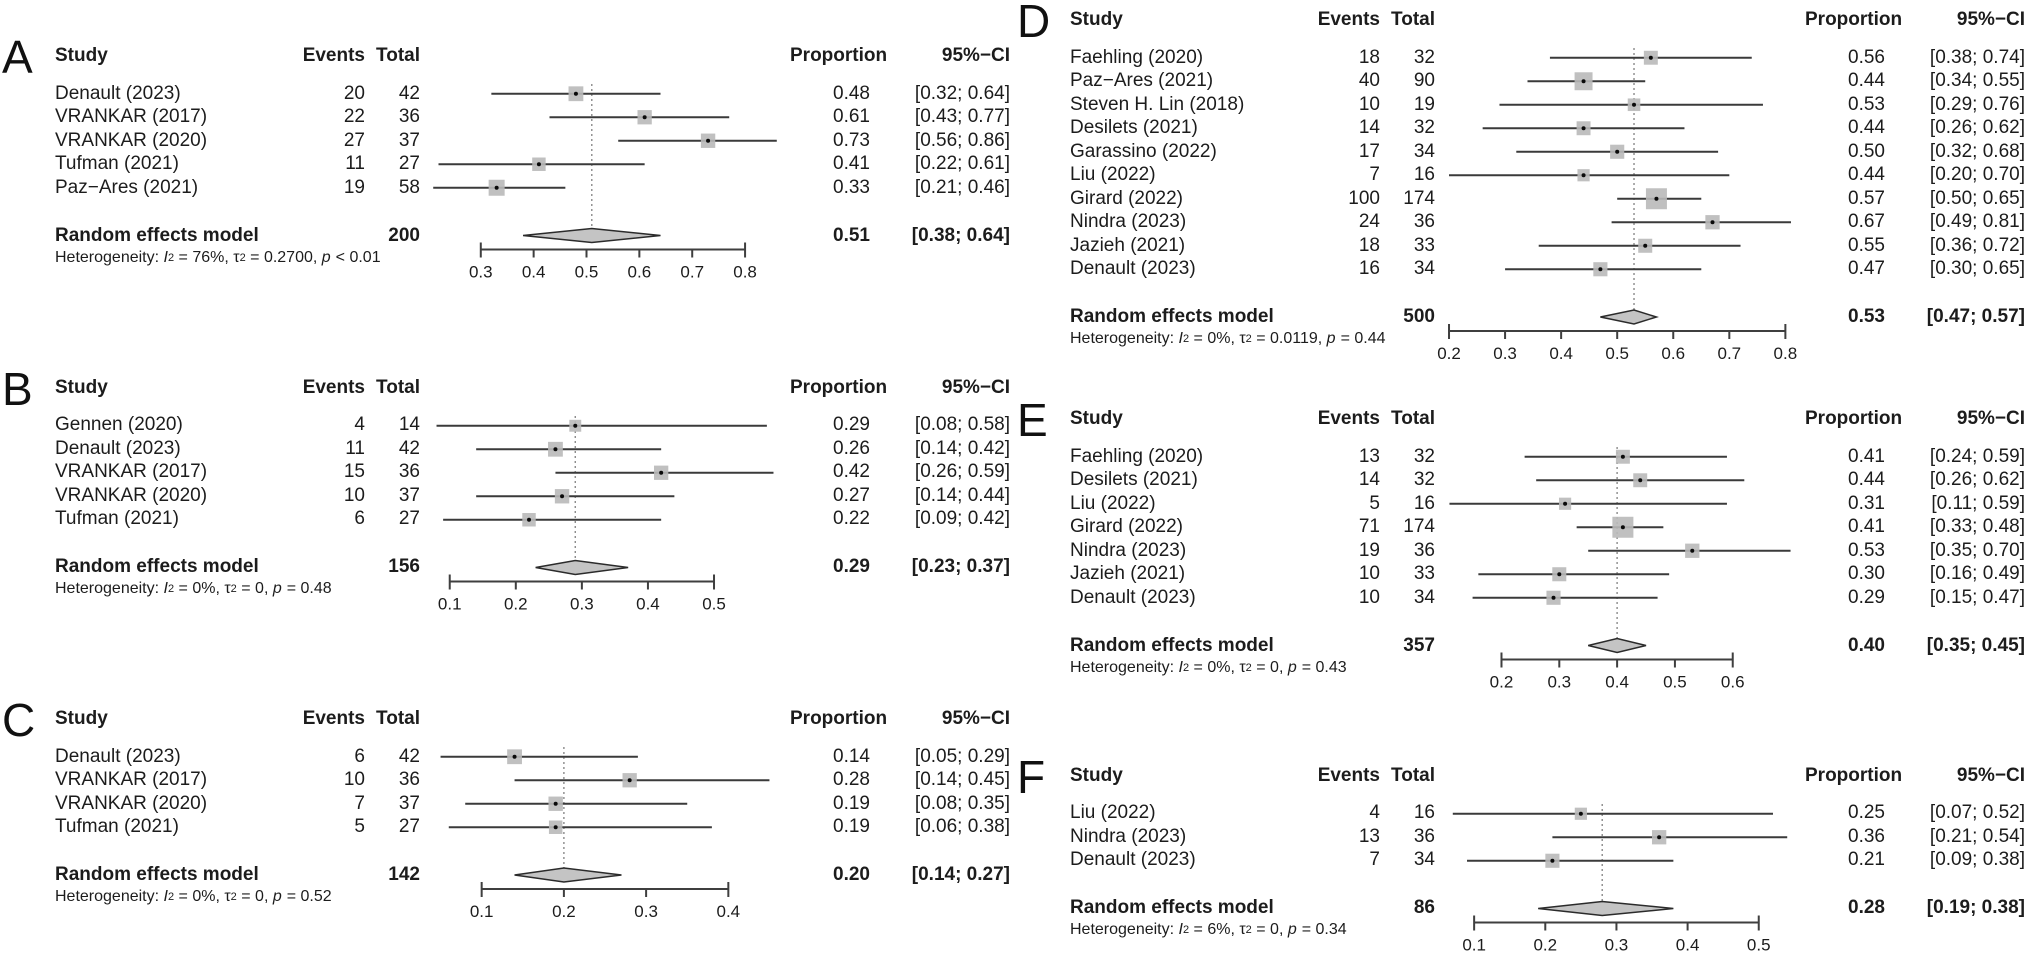 The width and height of the screenshot is (2031, 976). I want to click on axis-tick-label: 0.5, so click(1675, 682).